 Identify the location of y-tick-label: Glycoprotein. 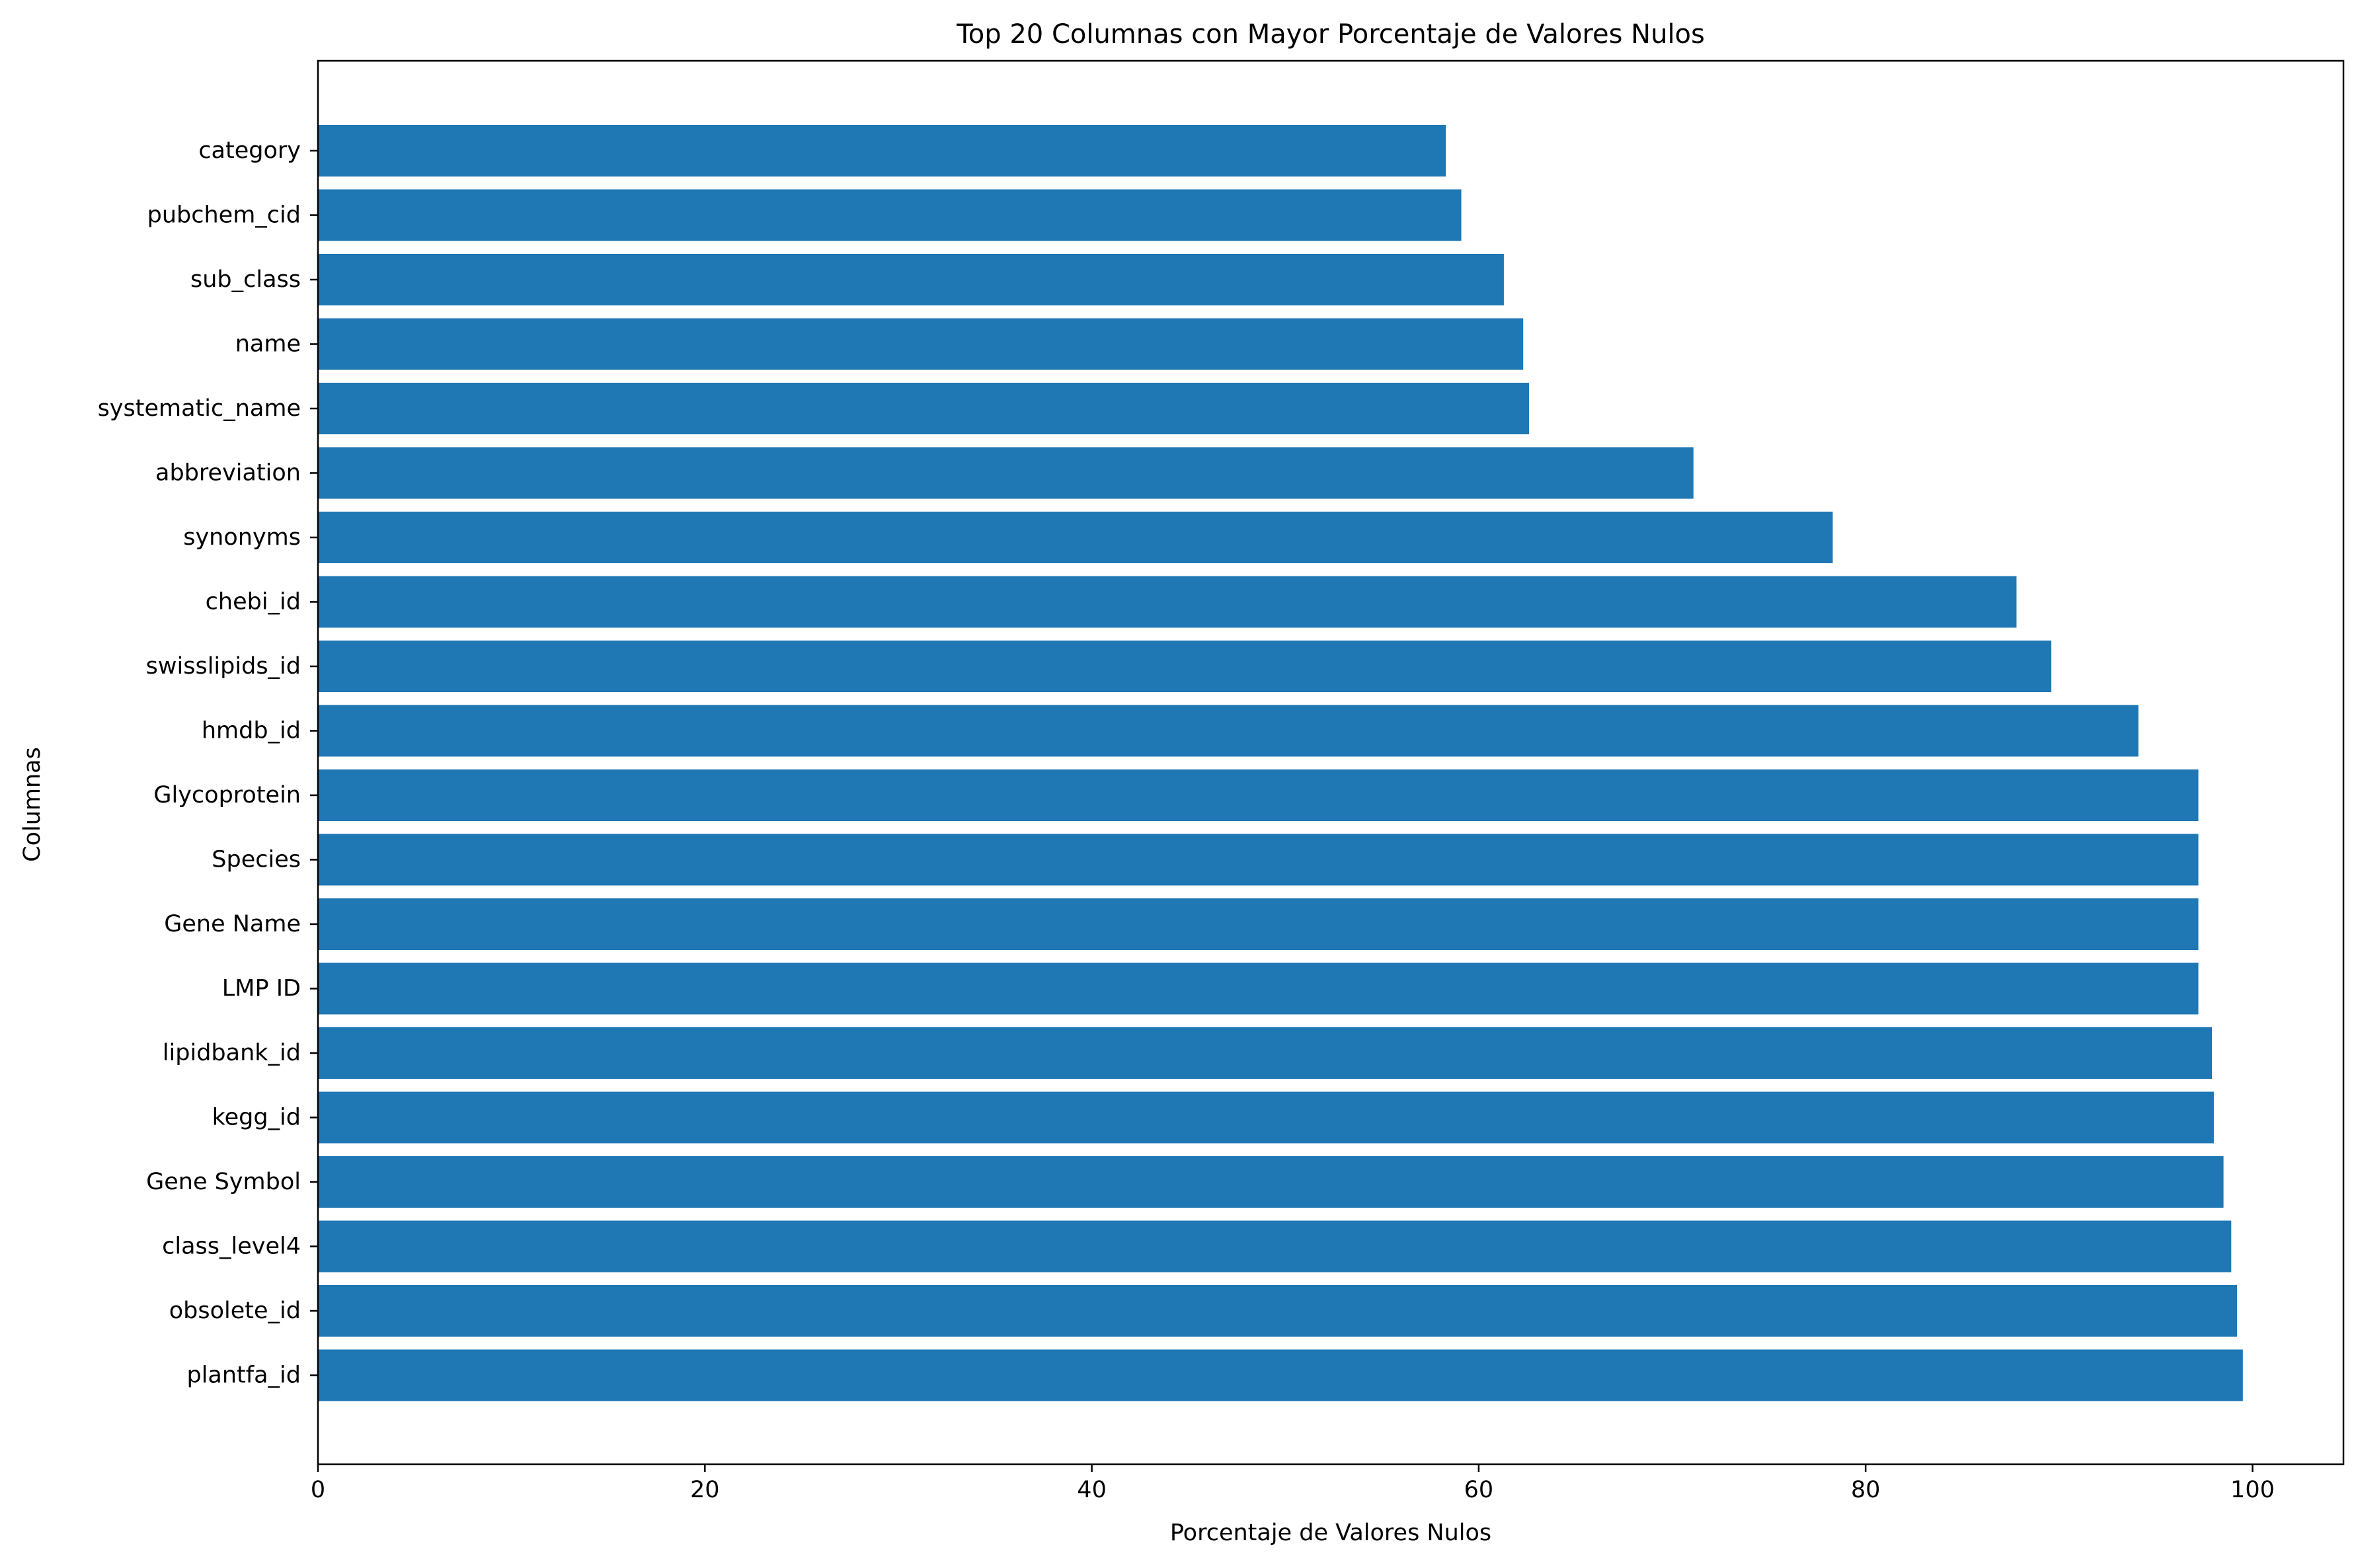
(227, 795).